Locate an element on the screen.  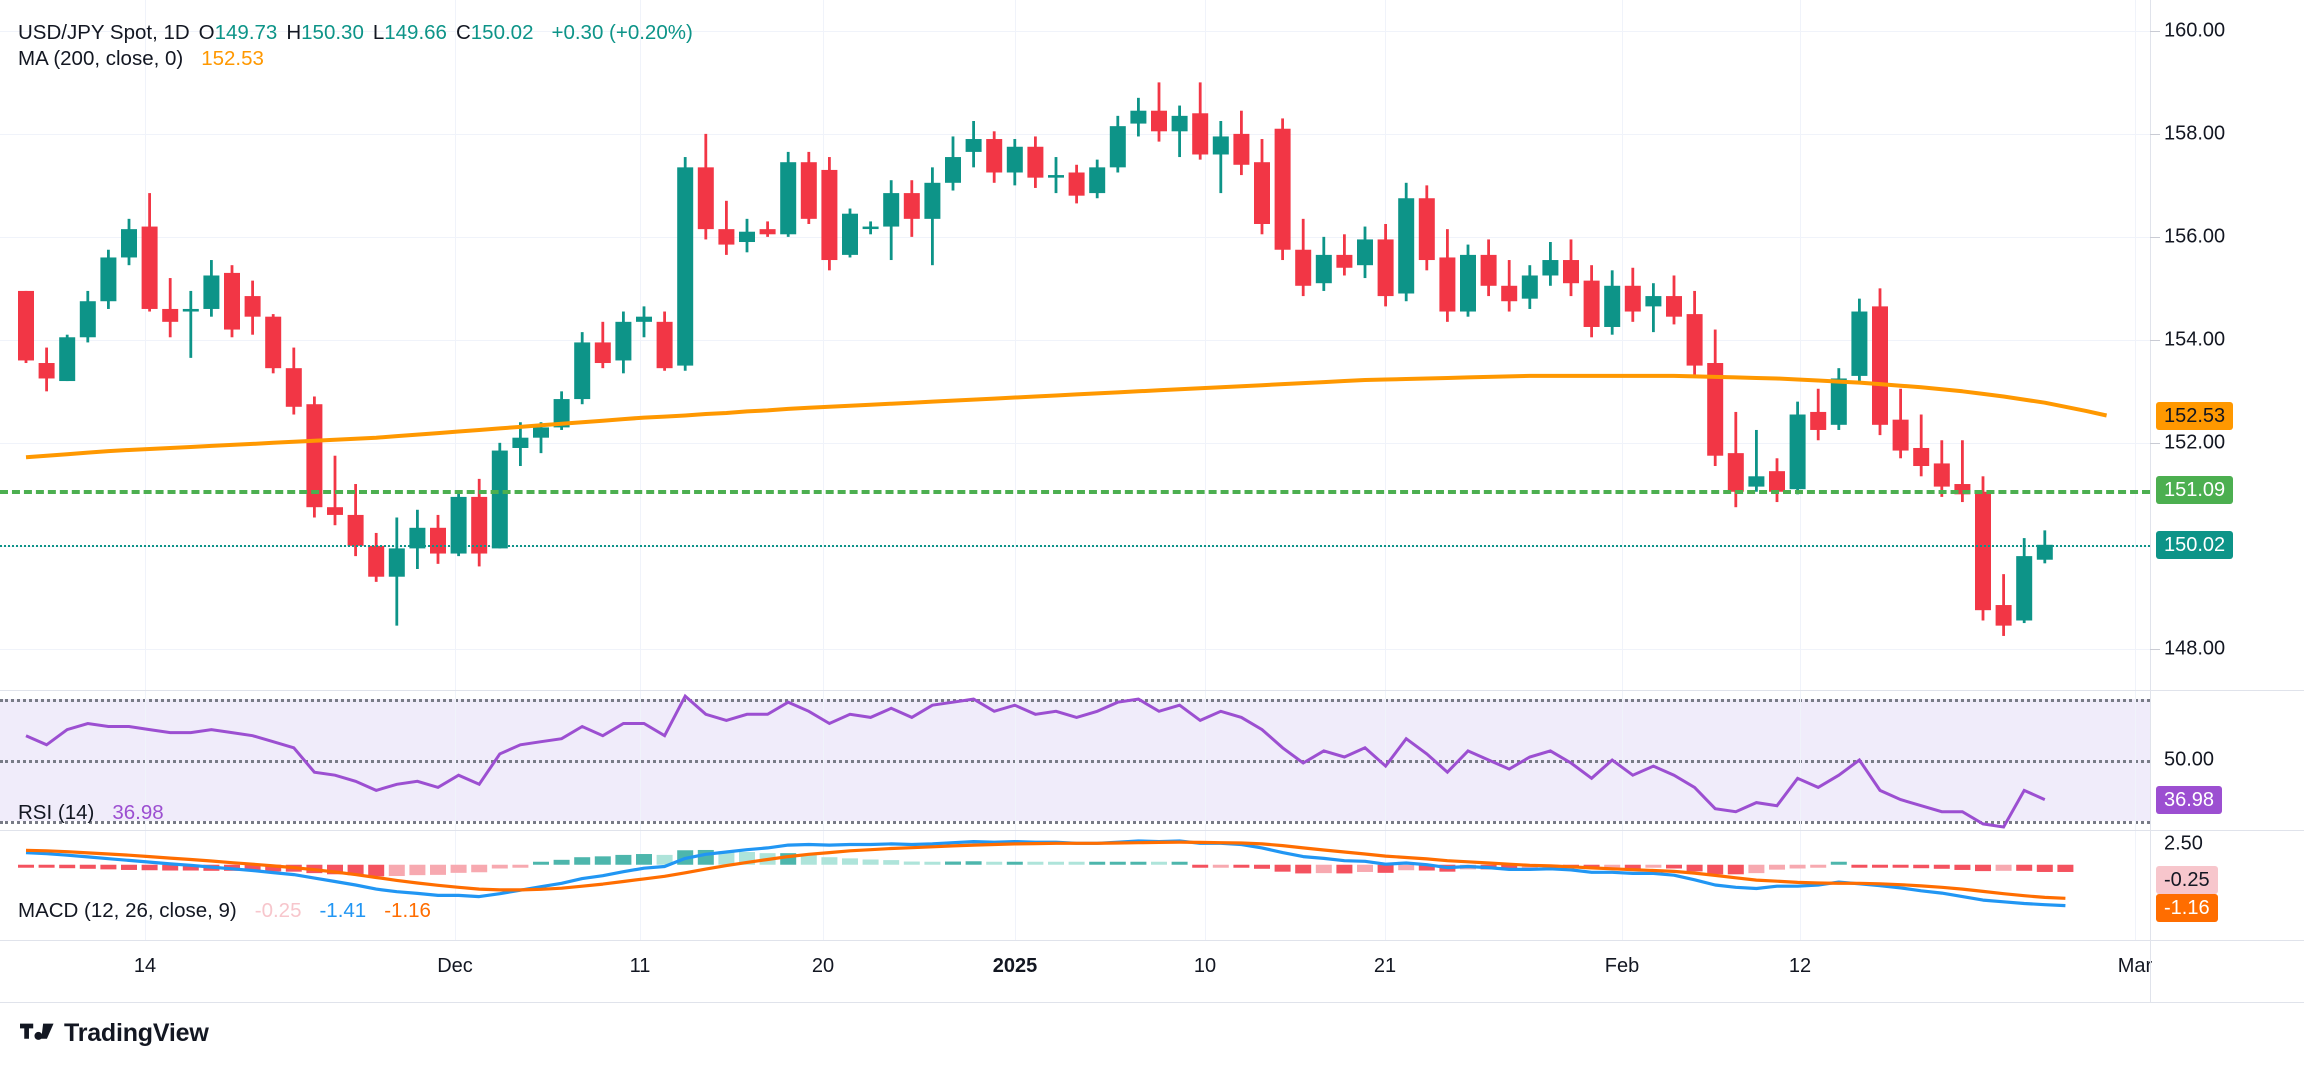
price-tick-label: 158.00 is located at coordinates (2195, 133).